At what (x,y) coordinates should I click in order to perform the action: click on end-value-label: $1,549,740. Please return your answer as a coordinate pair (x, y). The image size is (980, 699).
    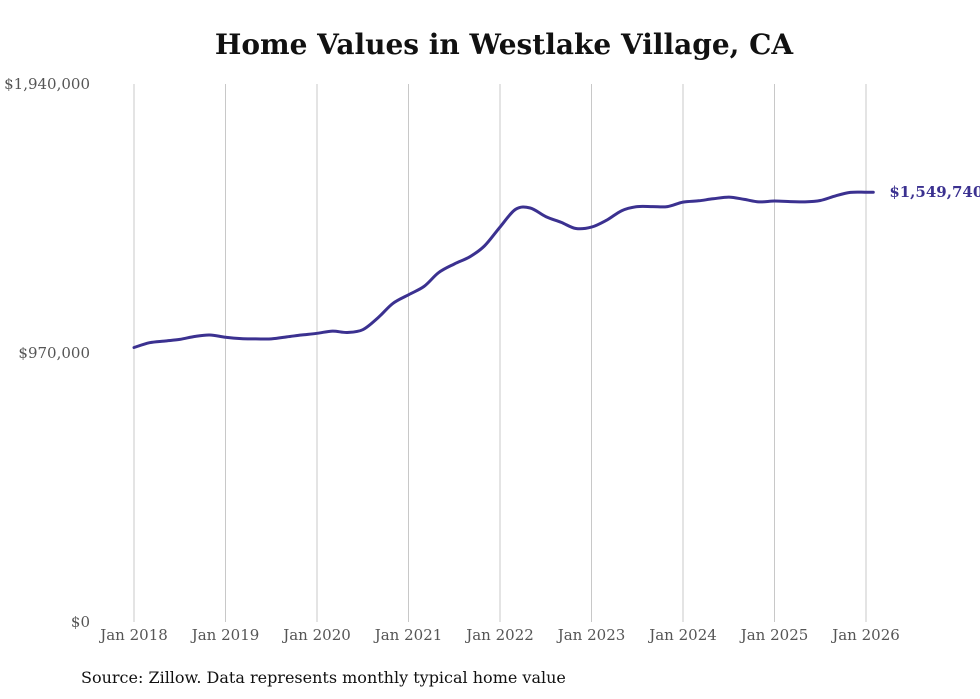
    Looking at the image, I should click on (934, 192).